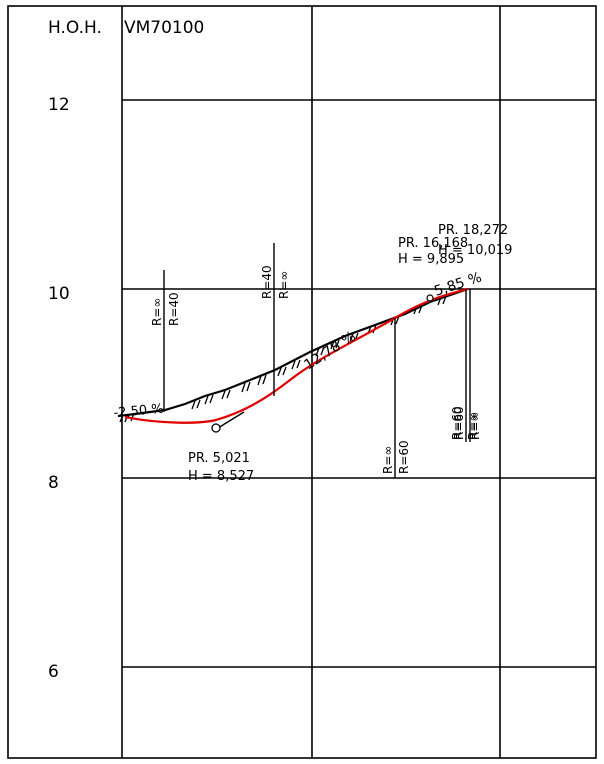 This screenshot has width=604, height=764. I want to click on curve-radius-label-1a: R=∞, so click(157, 312).